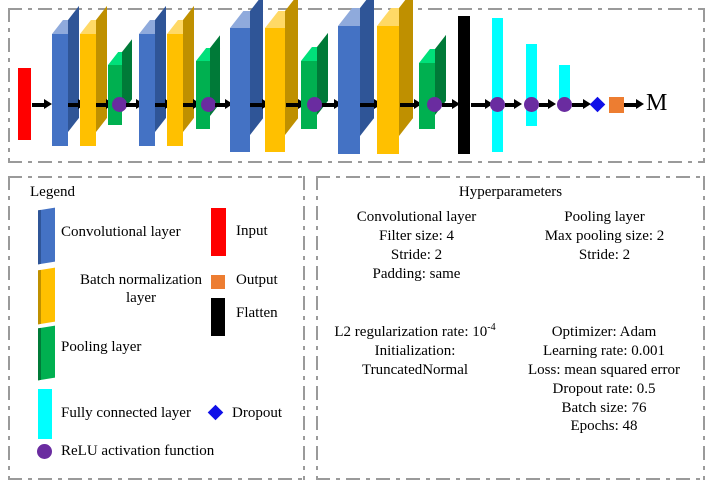  Describe the element at coordinates (120, 82) in the screenshot. I see `pool-1-block` at that location.